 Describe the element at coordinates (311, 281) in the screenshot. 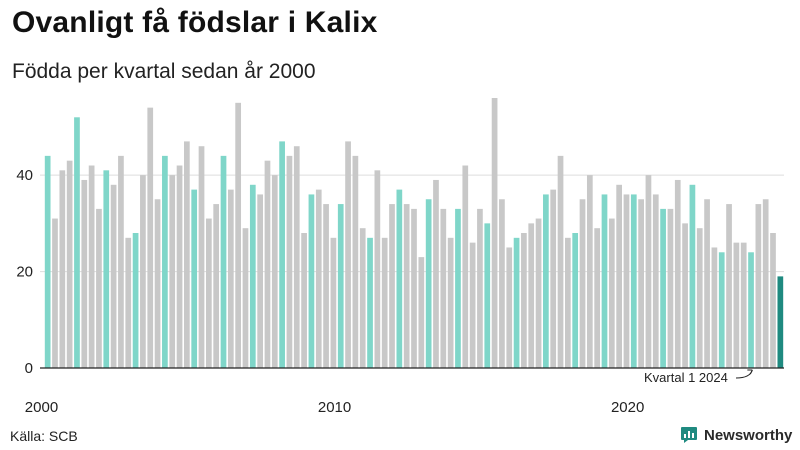

I see `bar-2009-q1` at that location.